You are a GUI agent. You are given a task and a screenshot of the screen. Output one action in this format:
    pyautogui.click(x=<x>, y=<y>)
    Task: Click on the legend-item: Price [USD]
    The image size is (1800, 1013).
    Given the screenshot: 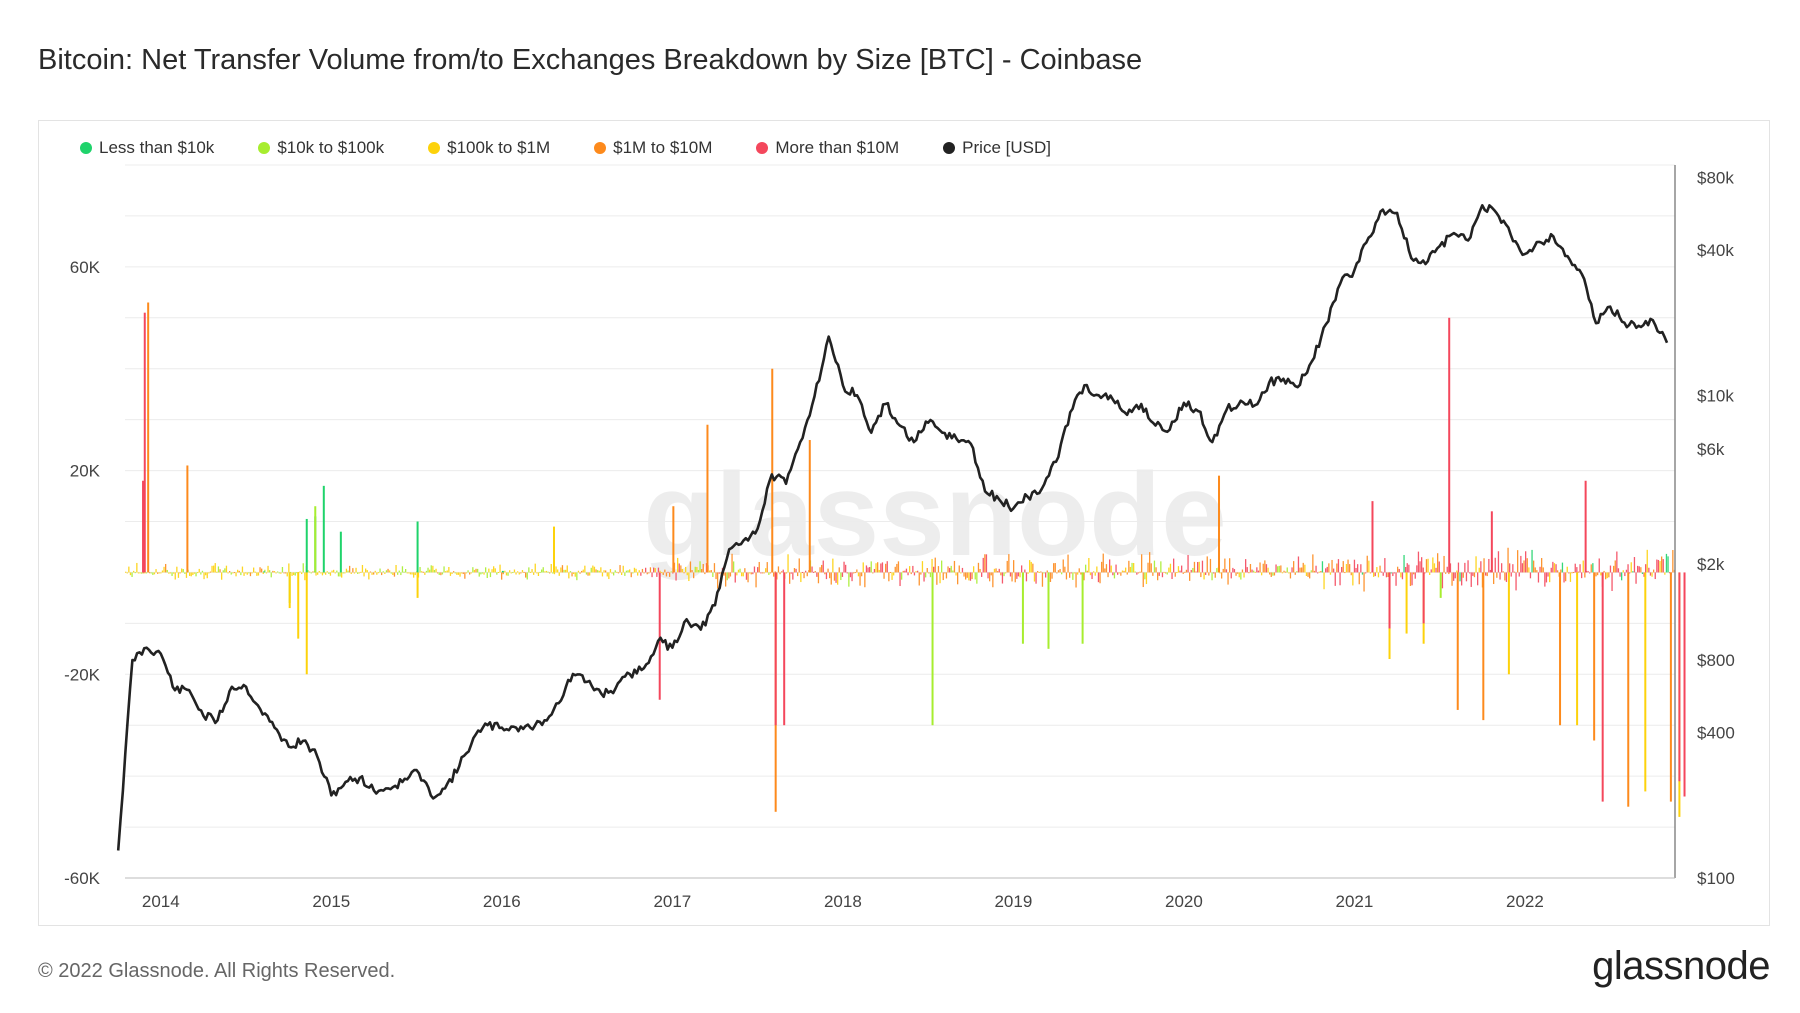 What is the action you would take?
    pyautogui.click(x=997, y=148)
    